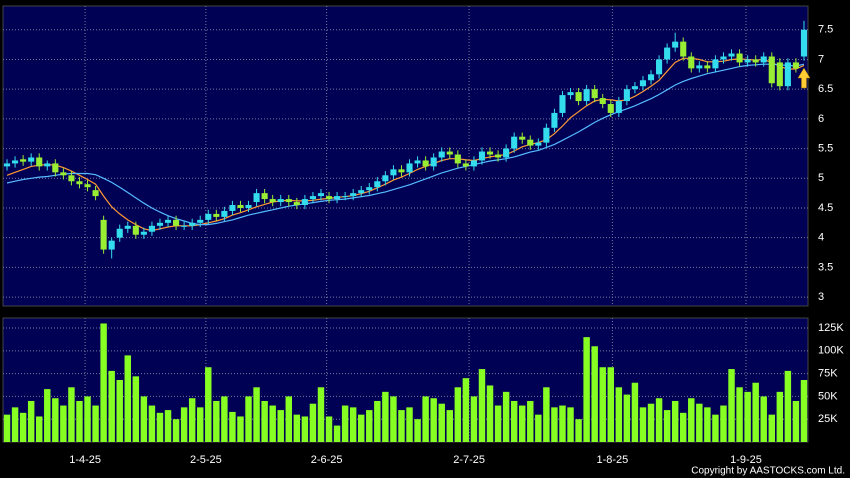 This screenshot has width=850, height=478. Describe the element at coordinates (327, 460) in the screenshot. I see `x-tick-label: 2-6-25` at that location.